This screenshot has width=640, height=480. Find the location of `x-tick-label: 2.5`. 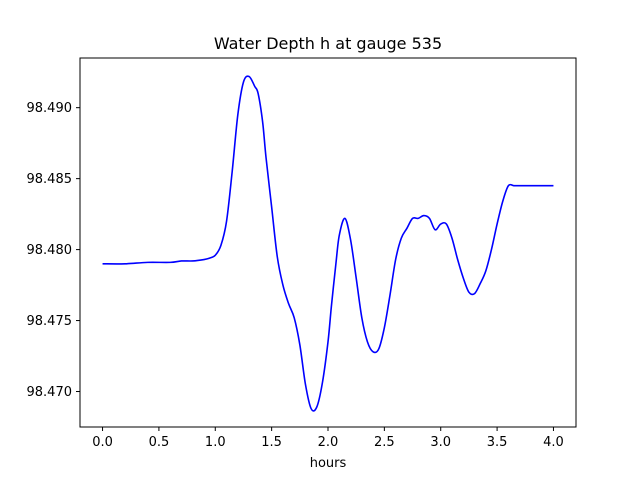

x-tick-label: 2.5 is located at coordinates (384, 442).